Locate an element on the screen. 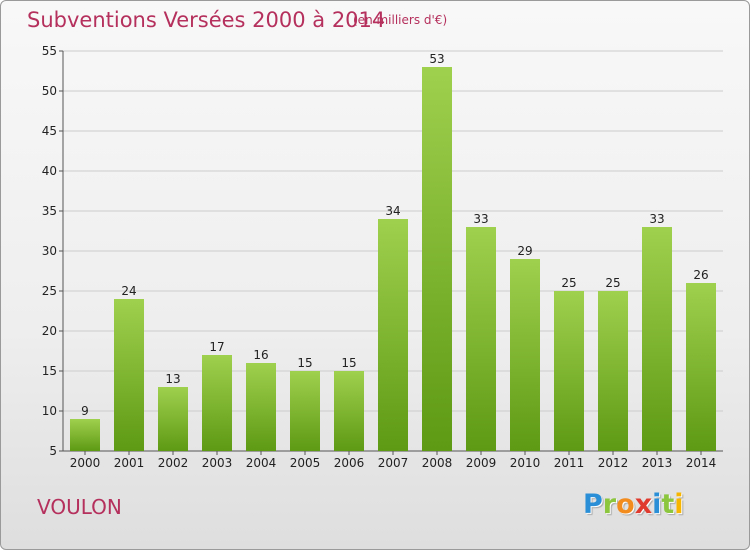 The height and width of the screenshot is (550, 750). proxiti-logo: Proxiti is located at coordinates (633, 504).